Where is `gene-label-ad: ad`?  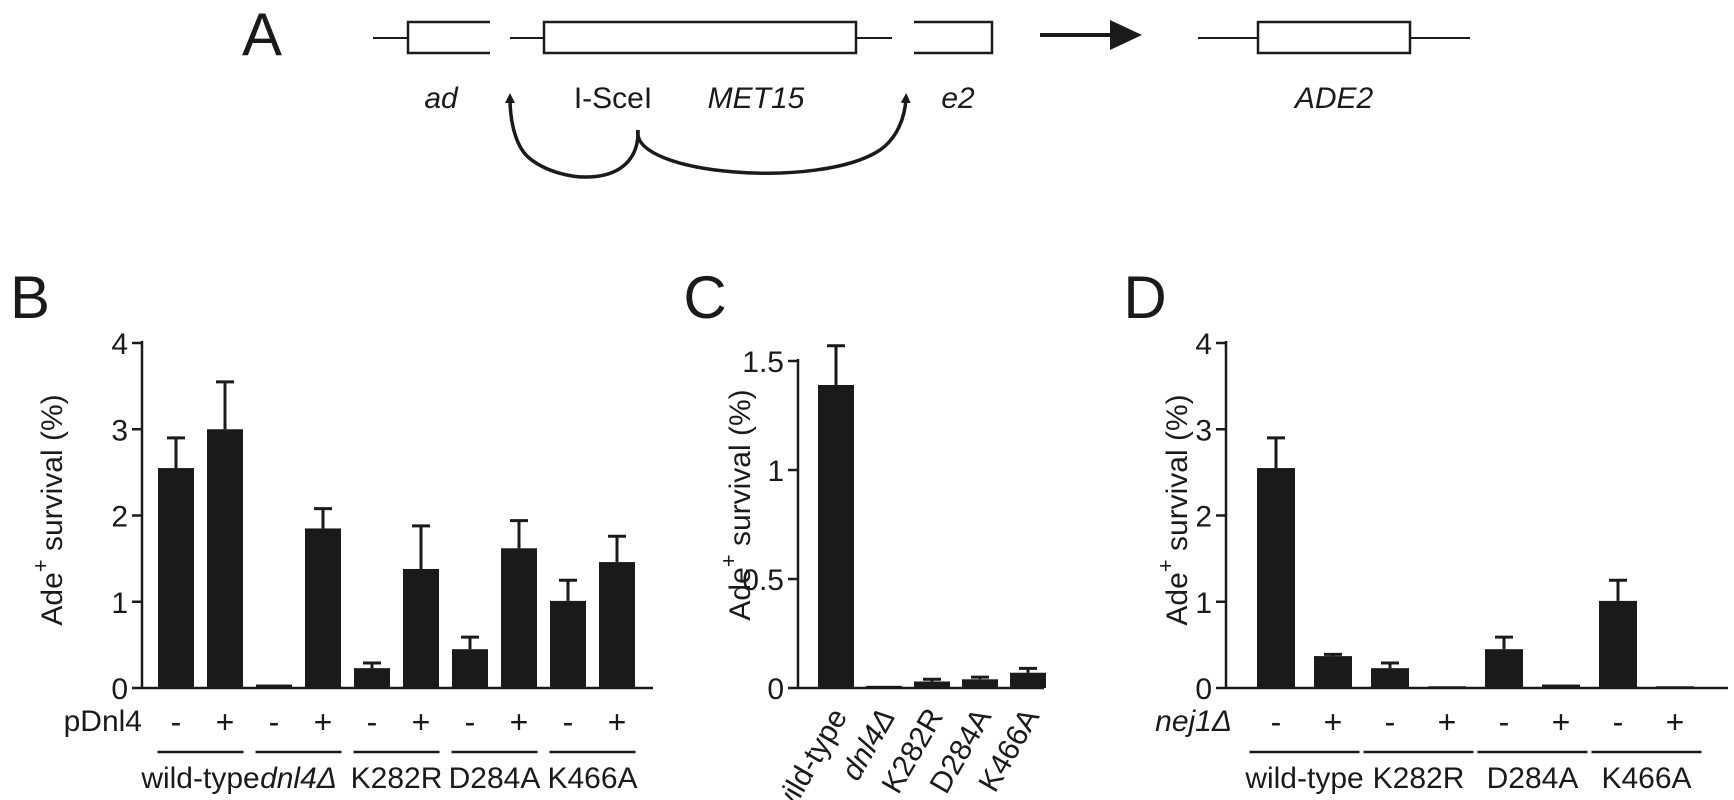
gene-label-ad: ad is located at coordinates (441, 98).